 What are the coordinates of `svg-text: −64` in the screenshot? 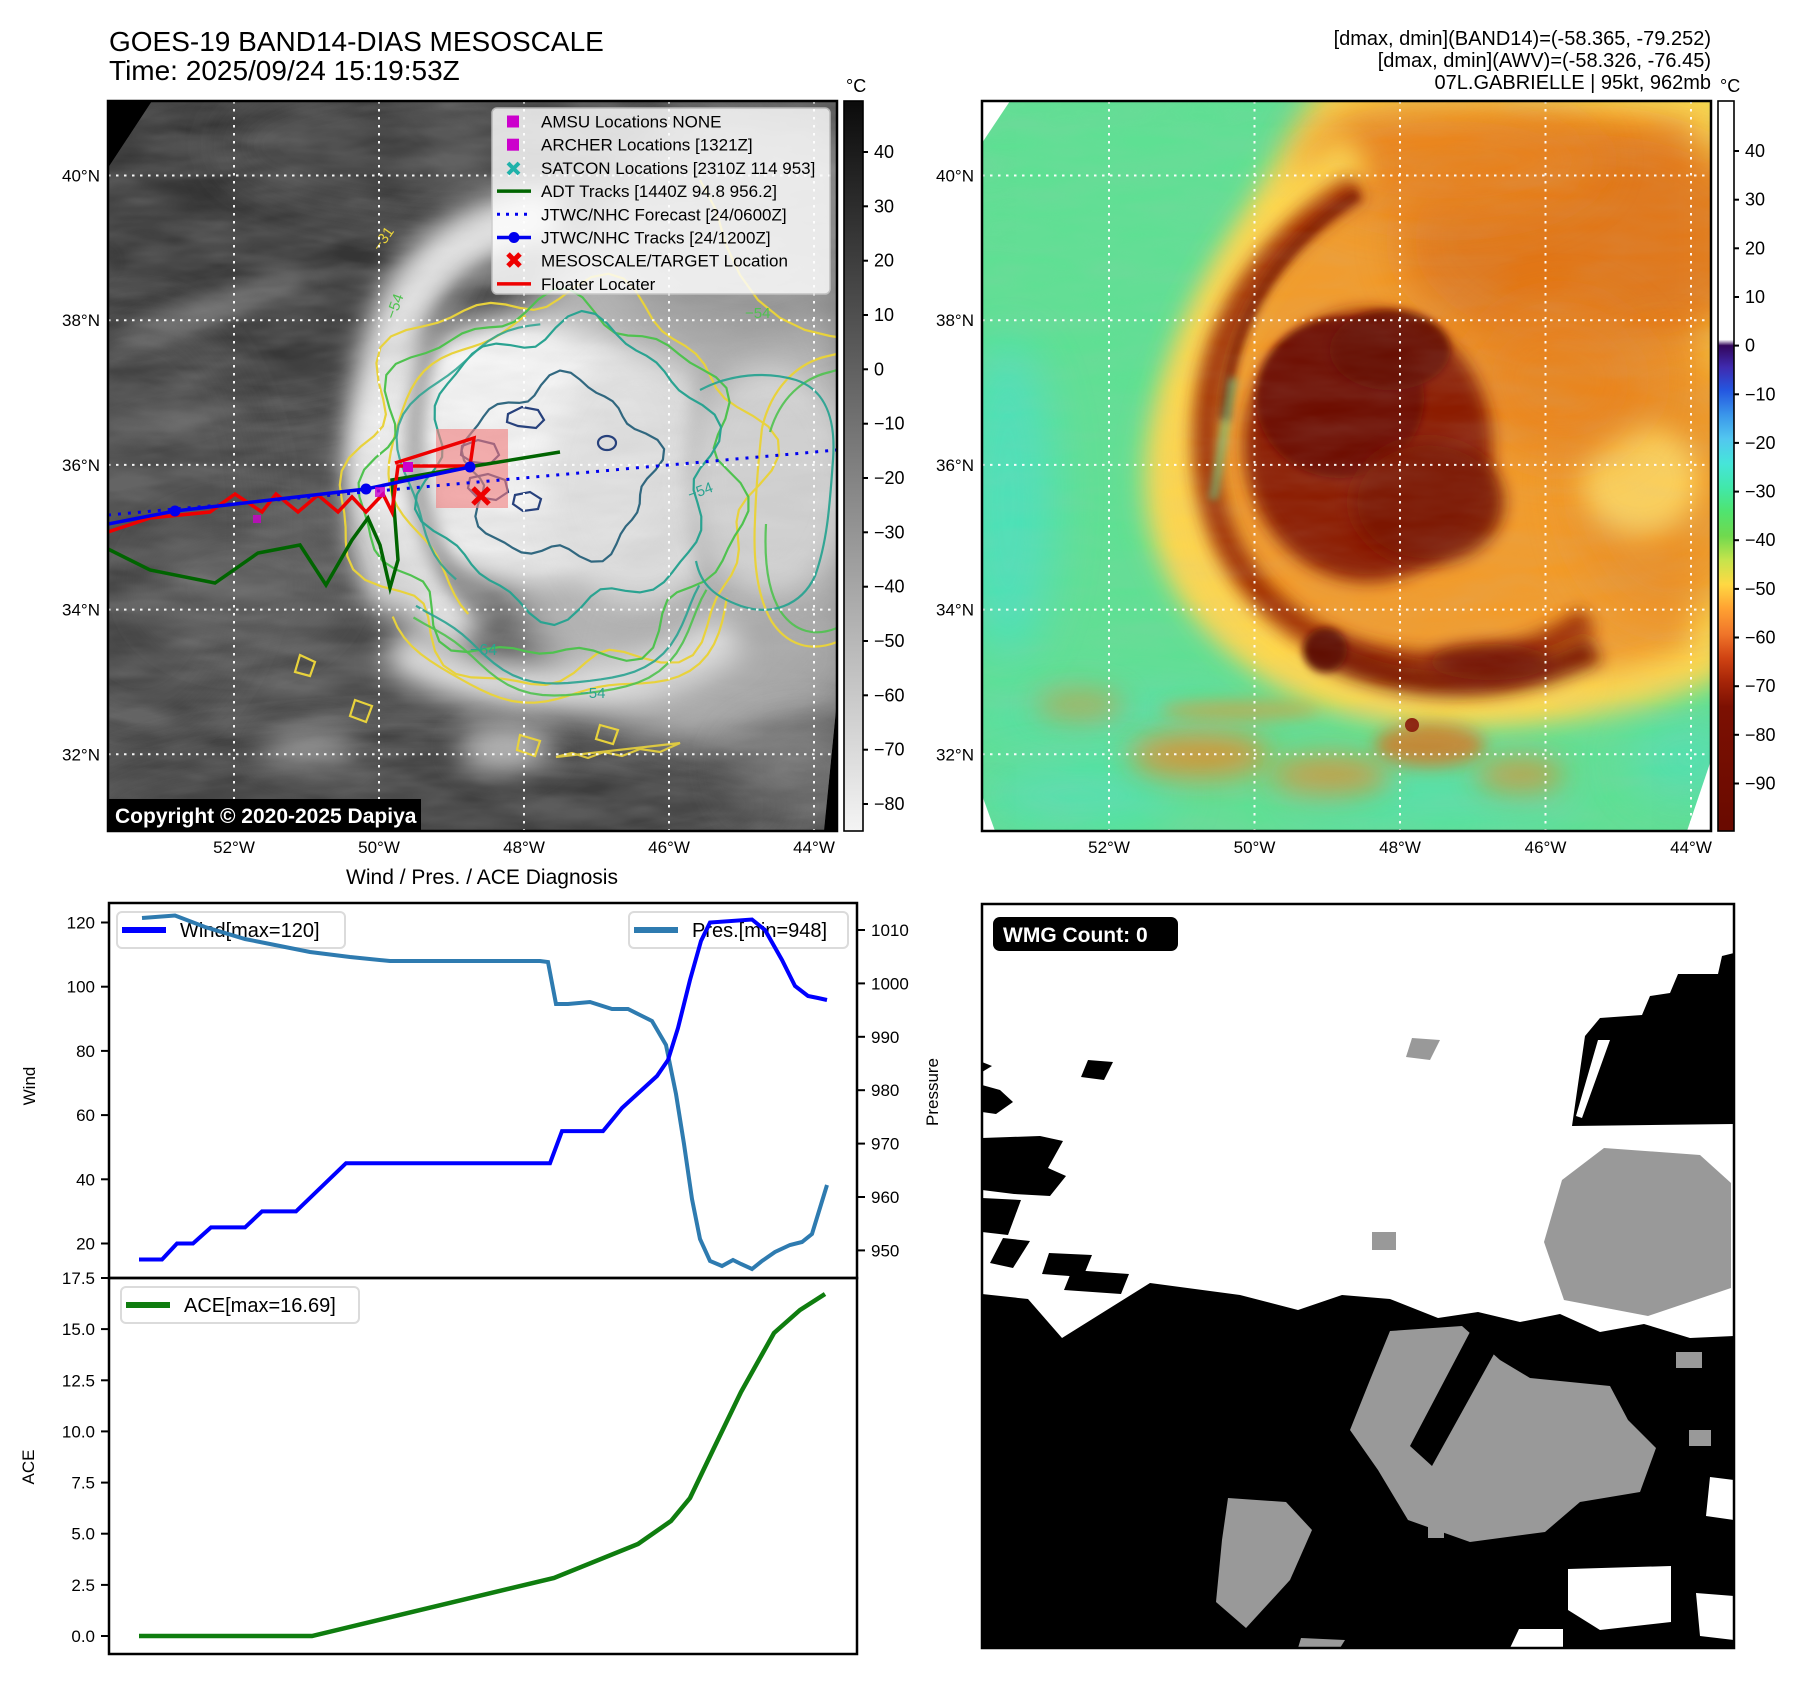 It's located at (483, 650).